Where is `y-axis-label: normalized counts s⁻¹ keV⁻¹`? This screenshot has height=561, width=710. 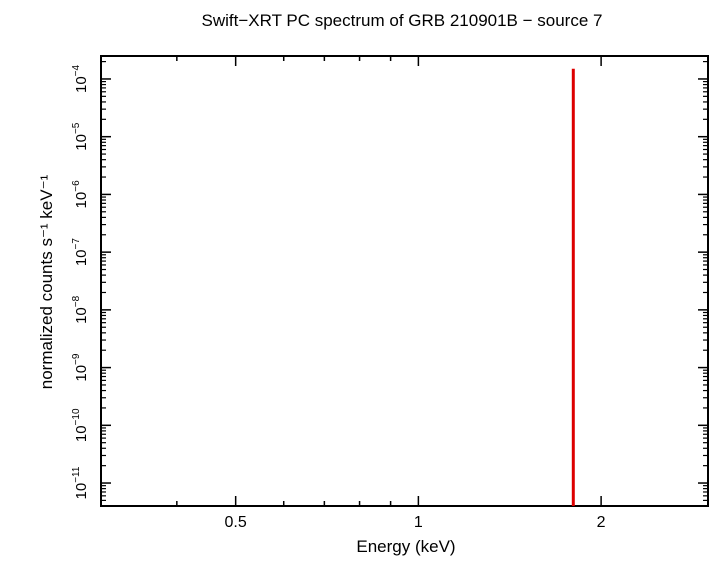
y-axis-label: normalized counts s⁻¹ keV⁻¹ is located at coordinates (46, 281).